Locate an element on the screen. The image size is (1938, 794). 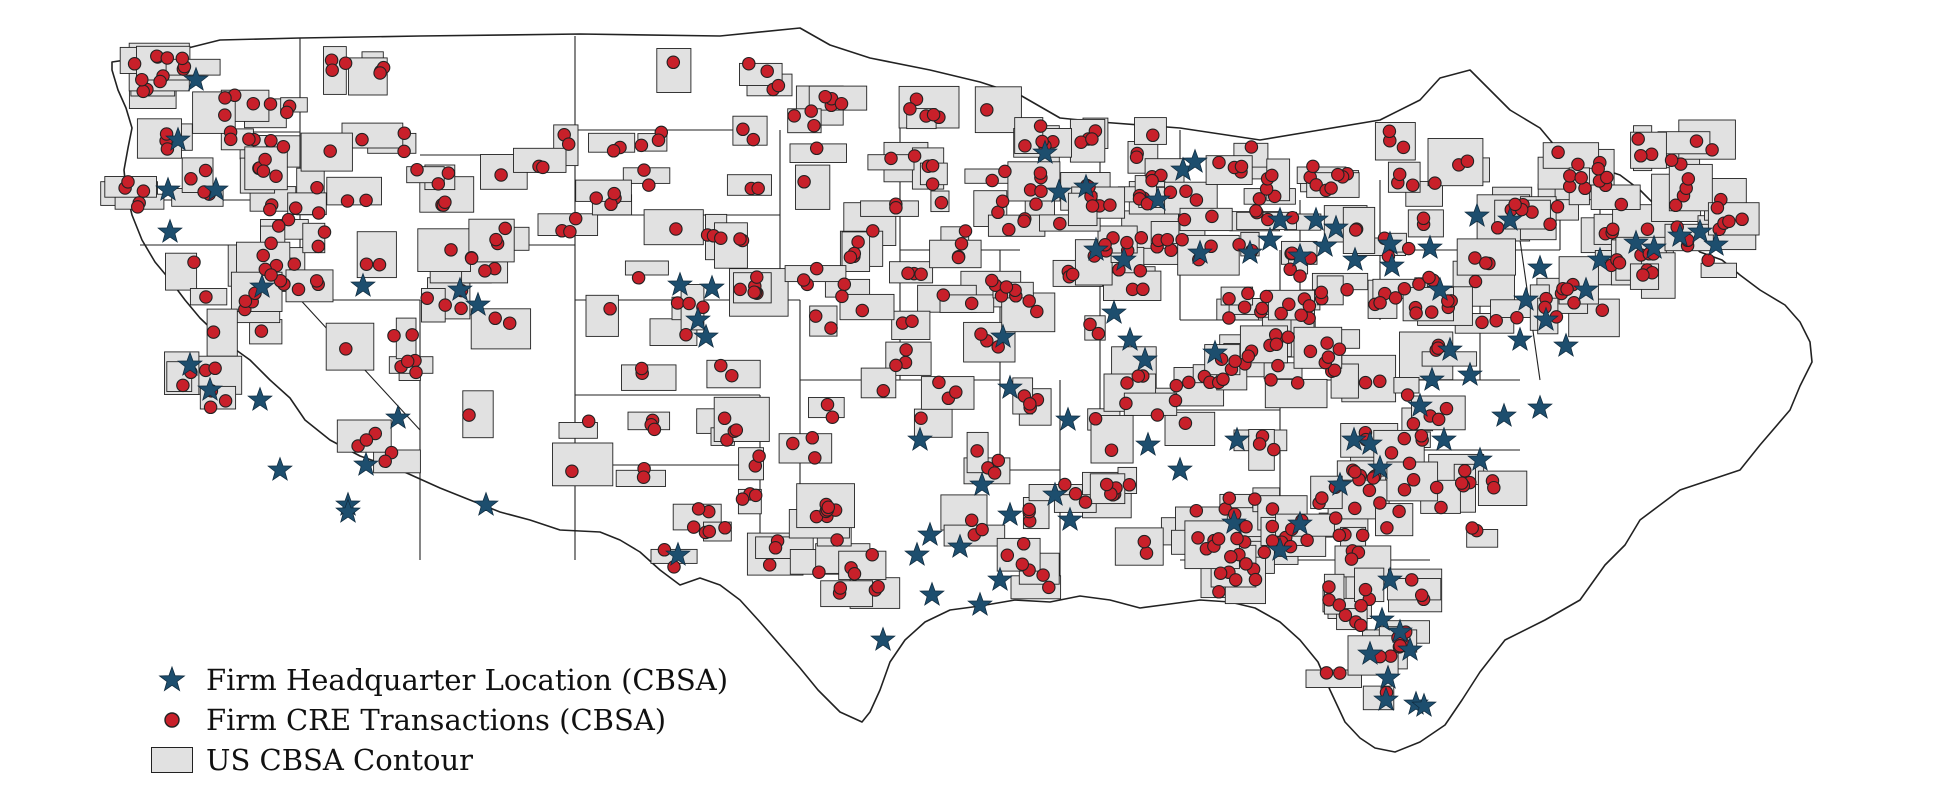
legend-item-headquarters: Firm Headquarter Location (CBSA) is located at coordinates (439, 680).